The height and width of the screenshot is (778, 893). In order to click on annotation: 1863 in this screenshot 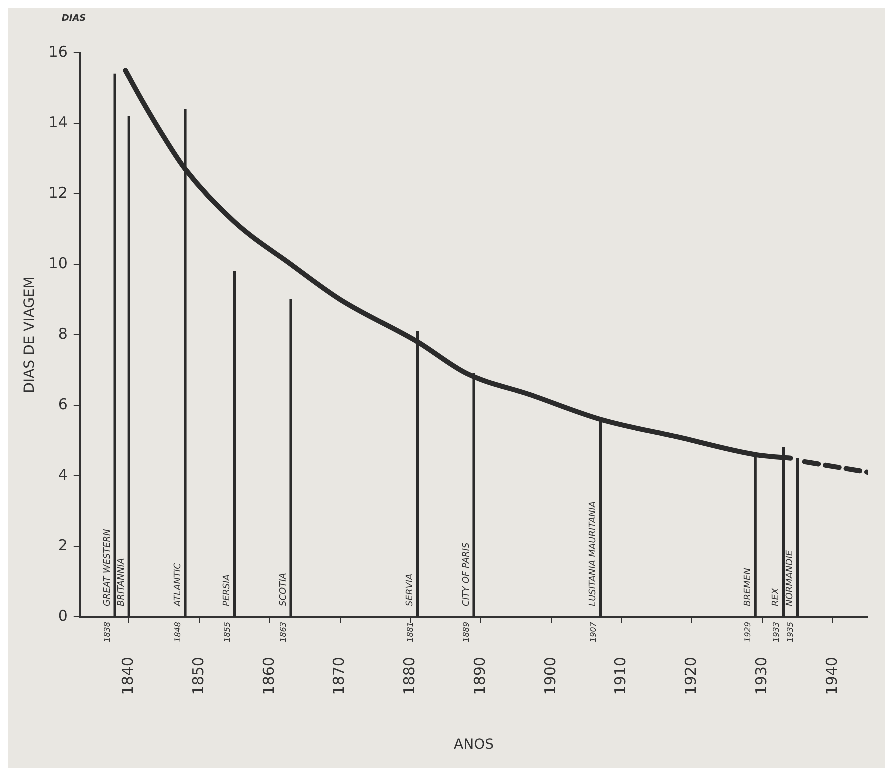, I will do `click(283, 632)`.